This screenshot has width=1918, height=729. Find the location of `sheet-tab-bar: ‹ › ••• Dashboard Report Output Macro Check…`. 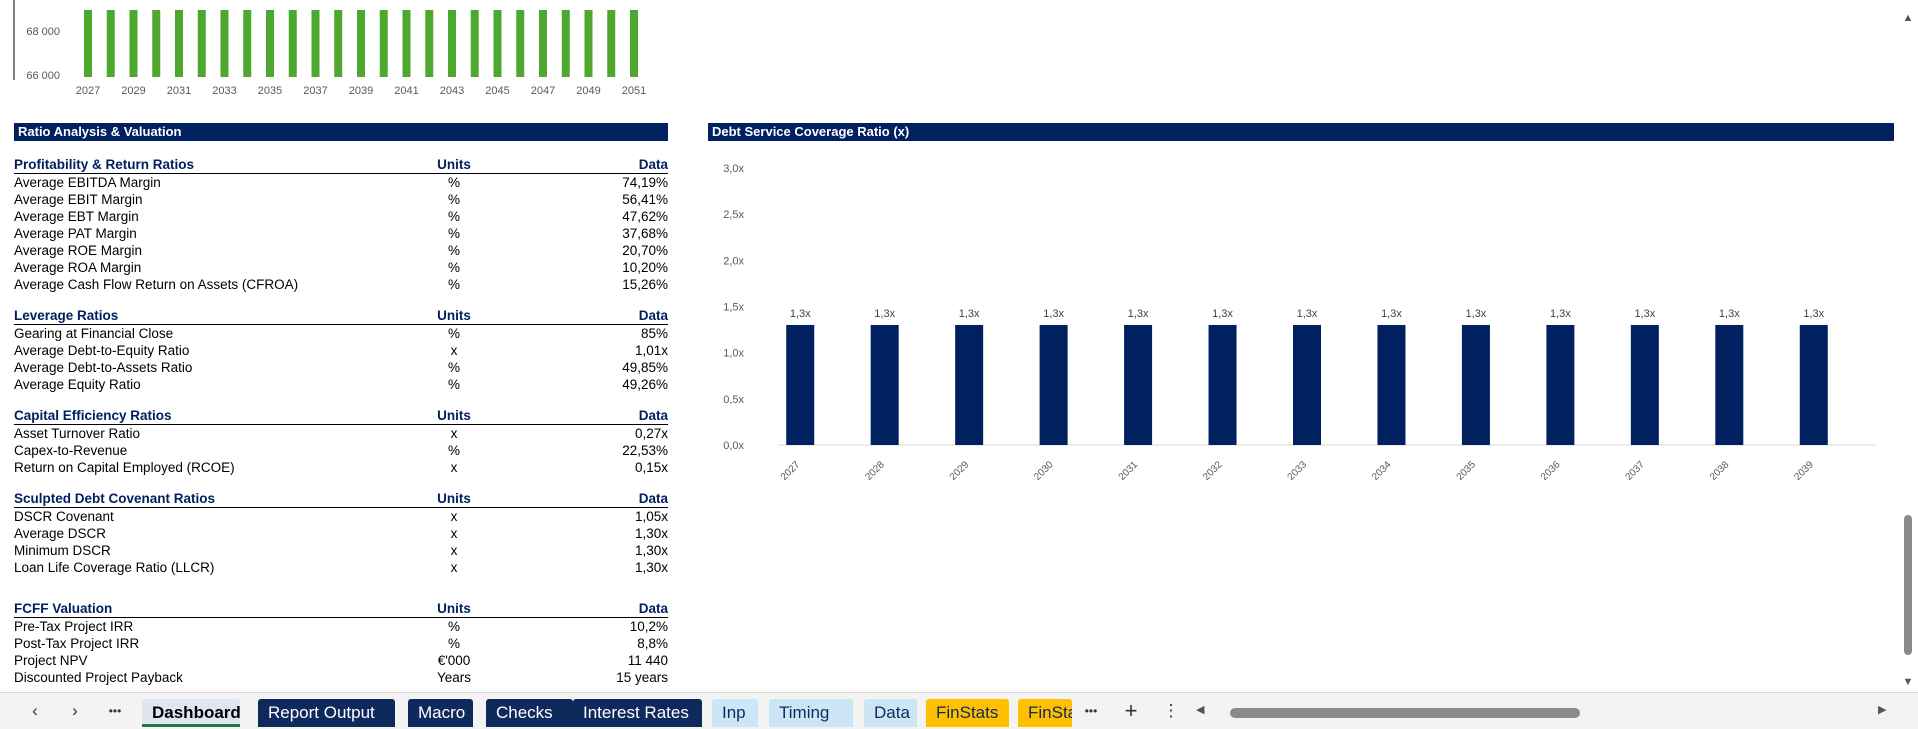

sheet-tab-bar: ‹ › ••• Dashboard Report Output Macro Check… is located at coordinates (959, 710).